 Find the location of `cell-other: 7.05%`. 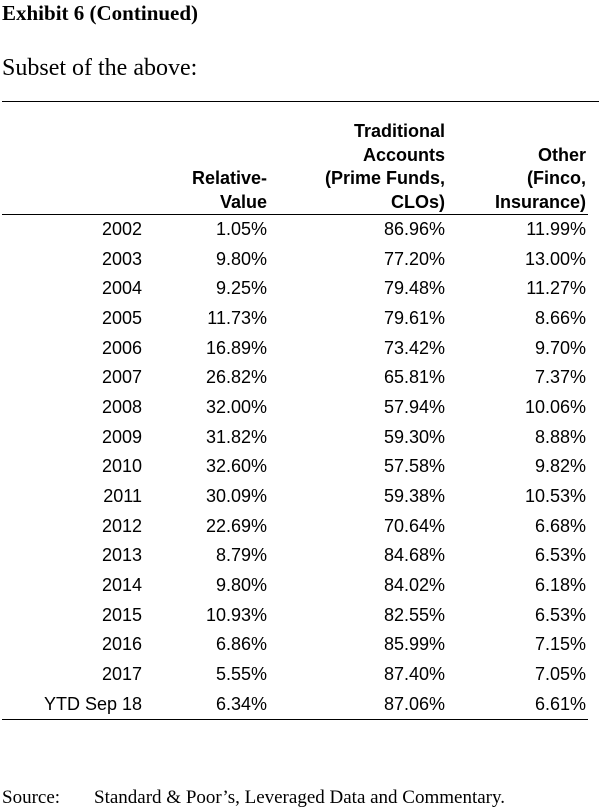

cell-other: 7.05% is located at coordinates (560, 673).